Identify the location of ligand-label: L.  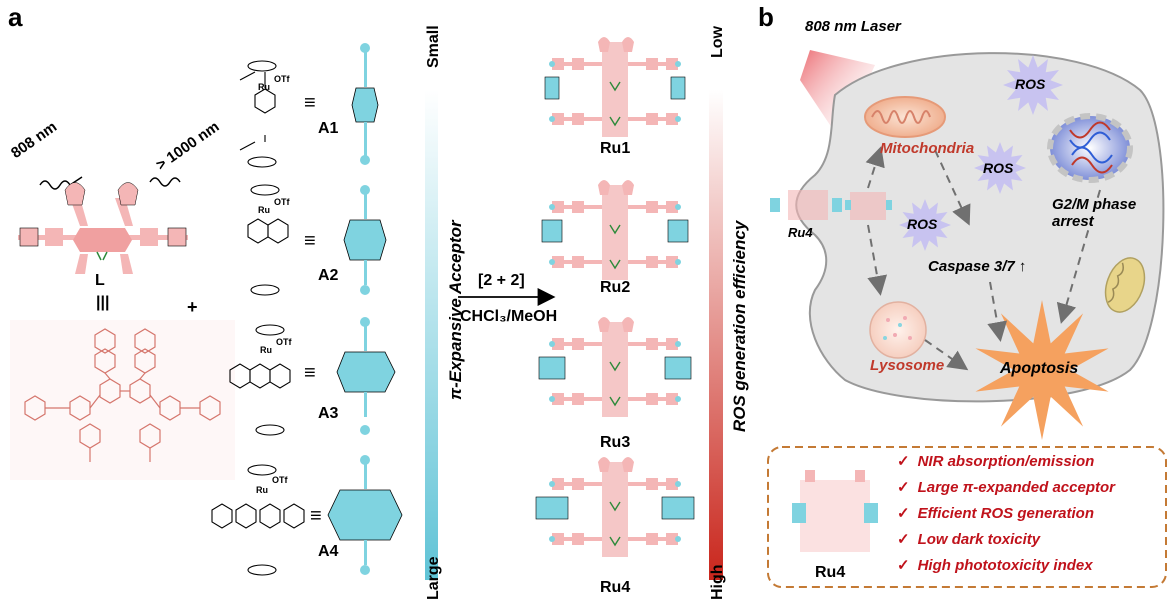
(100, 280).